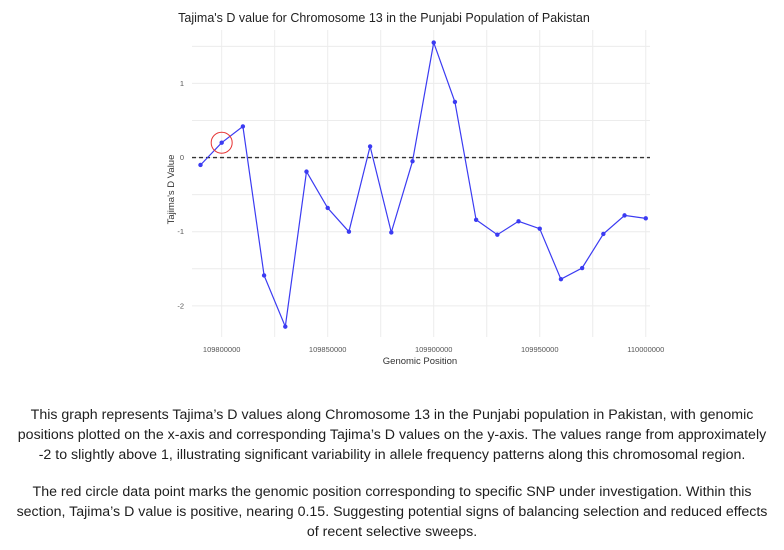  I want to click on y-tick-label: -1, so click(180, 231).